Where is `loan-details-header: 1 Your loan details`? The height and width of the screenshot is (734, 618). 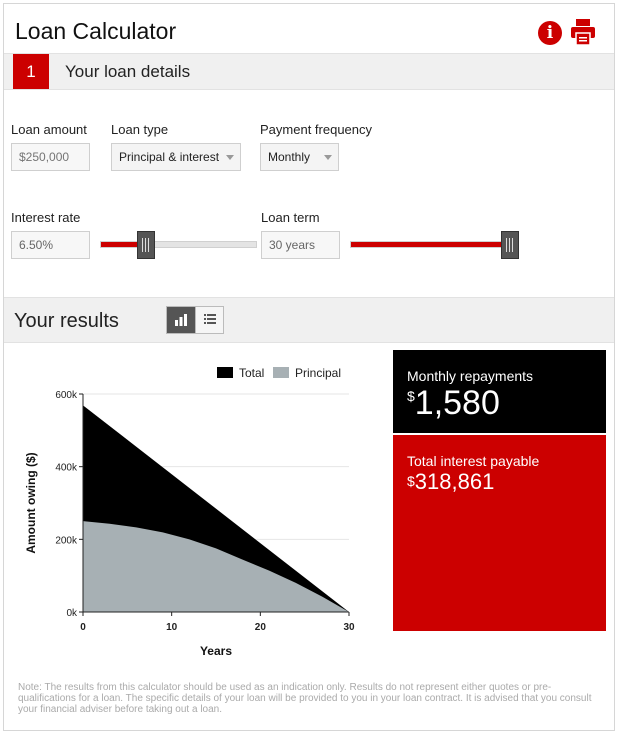 loan-details-header: 1 Your loan details is located at coordinates (309, 71).